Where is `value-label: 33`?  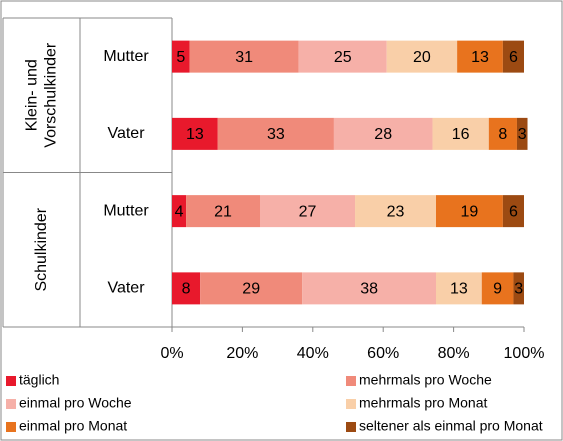 value-label: 33 is located at coordinates (276, 134).